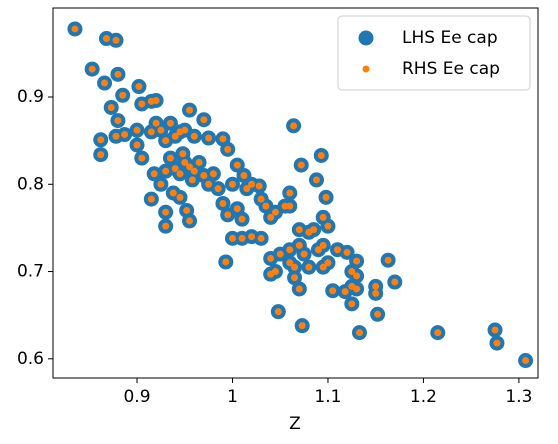 This screenshot has width=558, height=444. What do you see at coordinates (136, 397) in the screenshot?
I see `x-tick-label: 0.9` at bounding box center [136, 397].